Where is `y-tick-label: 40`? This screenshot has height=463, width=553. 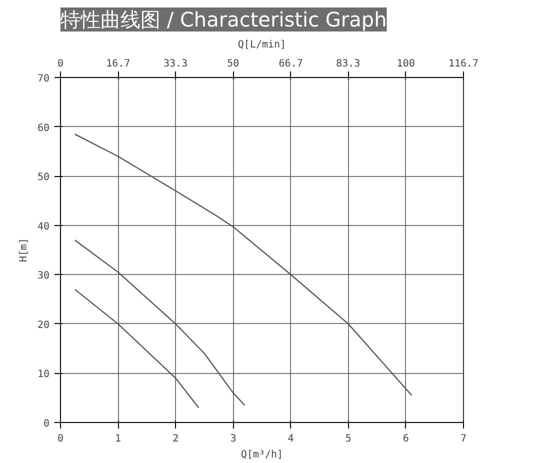
y-tick-label: 40 is located at coordinates (43, 226).